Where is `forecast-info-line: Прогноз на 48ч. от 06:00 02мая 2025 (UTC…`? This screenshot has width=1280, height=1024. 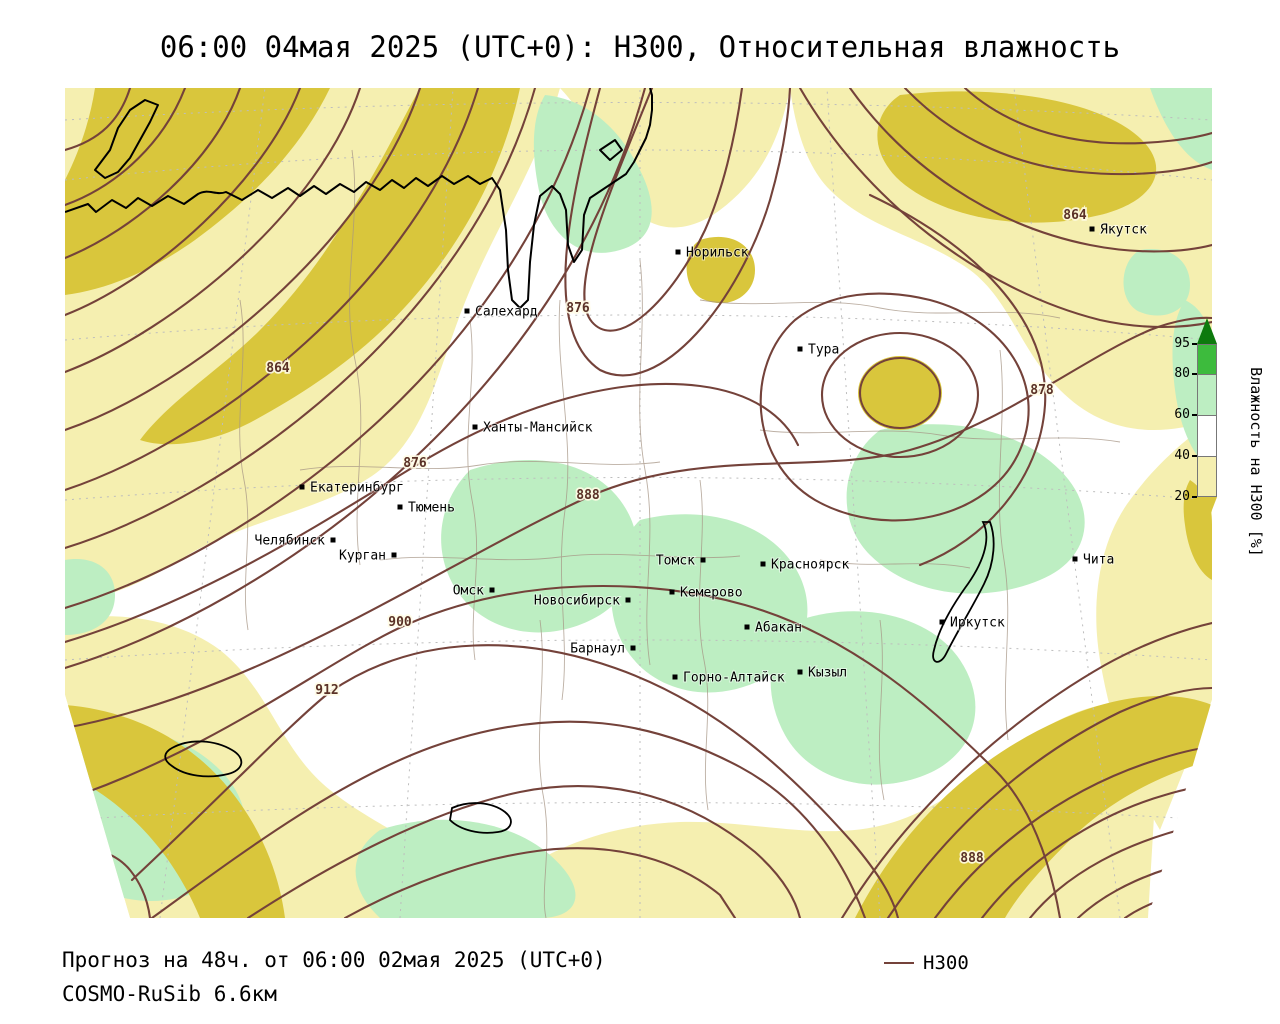 forecast-info-line: Прогноз на 48ч. от 06:00 02мая 2025 (UTC… is located at coordinates (334, 960).